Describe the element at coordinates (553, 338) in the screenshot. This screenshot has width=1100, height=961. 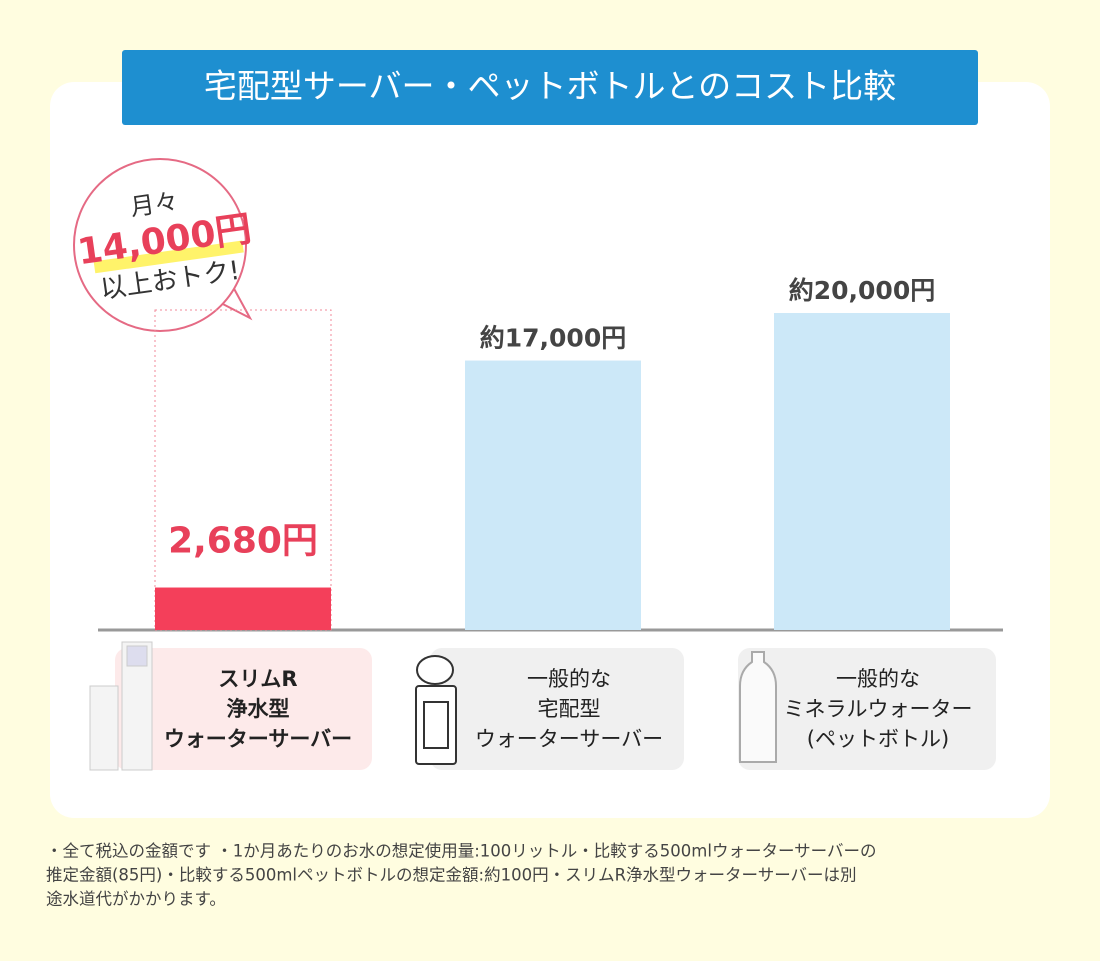
I see `value-label: 約17,000円` at that location.